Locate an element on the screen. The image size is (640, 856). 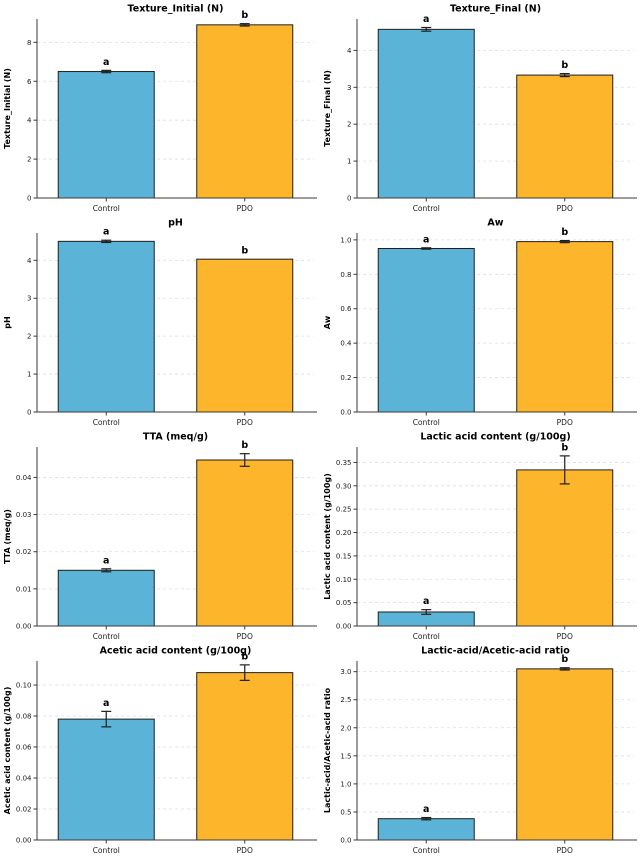
y-axis-label: pH is located at coordinates (7, 322).